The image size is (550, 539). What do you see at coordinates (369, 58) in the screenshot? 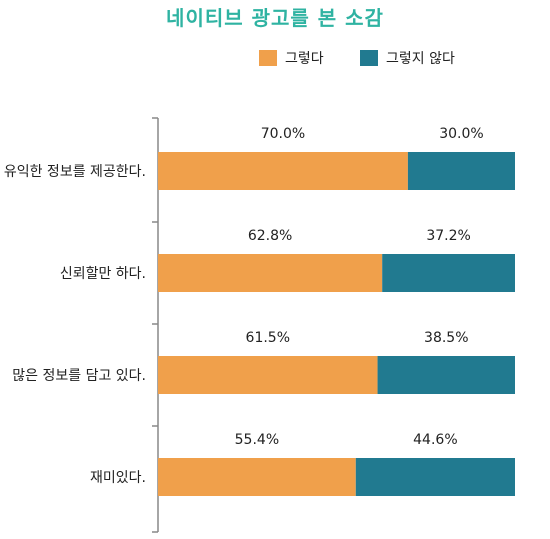
I see `legend-swatch-no` at bounding box center [369, 58].